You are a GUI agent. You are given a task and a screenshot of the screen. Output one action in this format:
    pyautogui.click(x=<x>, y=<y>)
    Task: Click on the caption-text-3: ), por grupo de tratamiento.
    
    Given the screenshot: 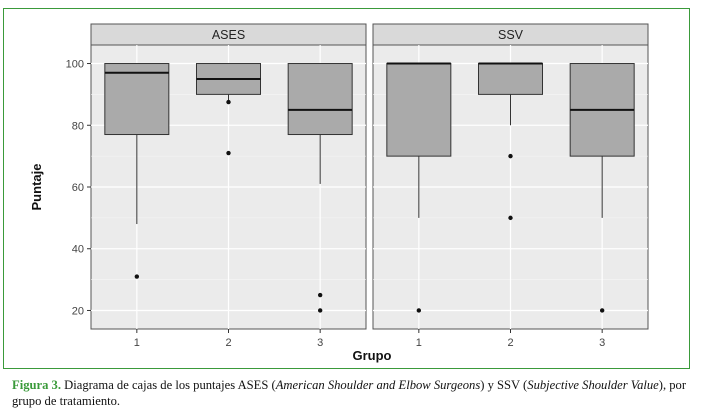 What is the action you would take?
    pyautogui.click(x=349, y=393)
    